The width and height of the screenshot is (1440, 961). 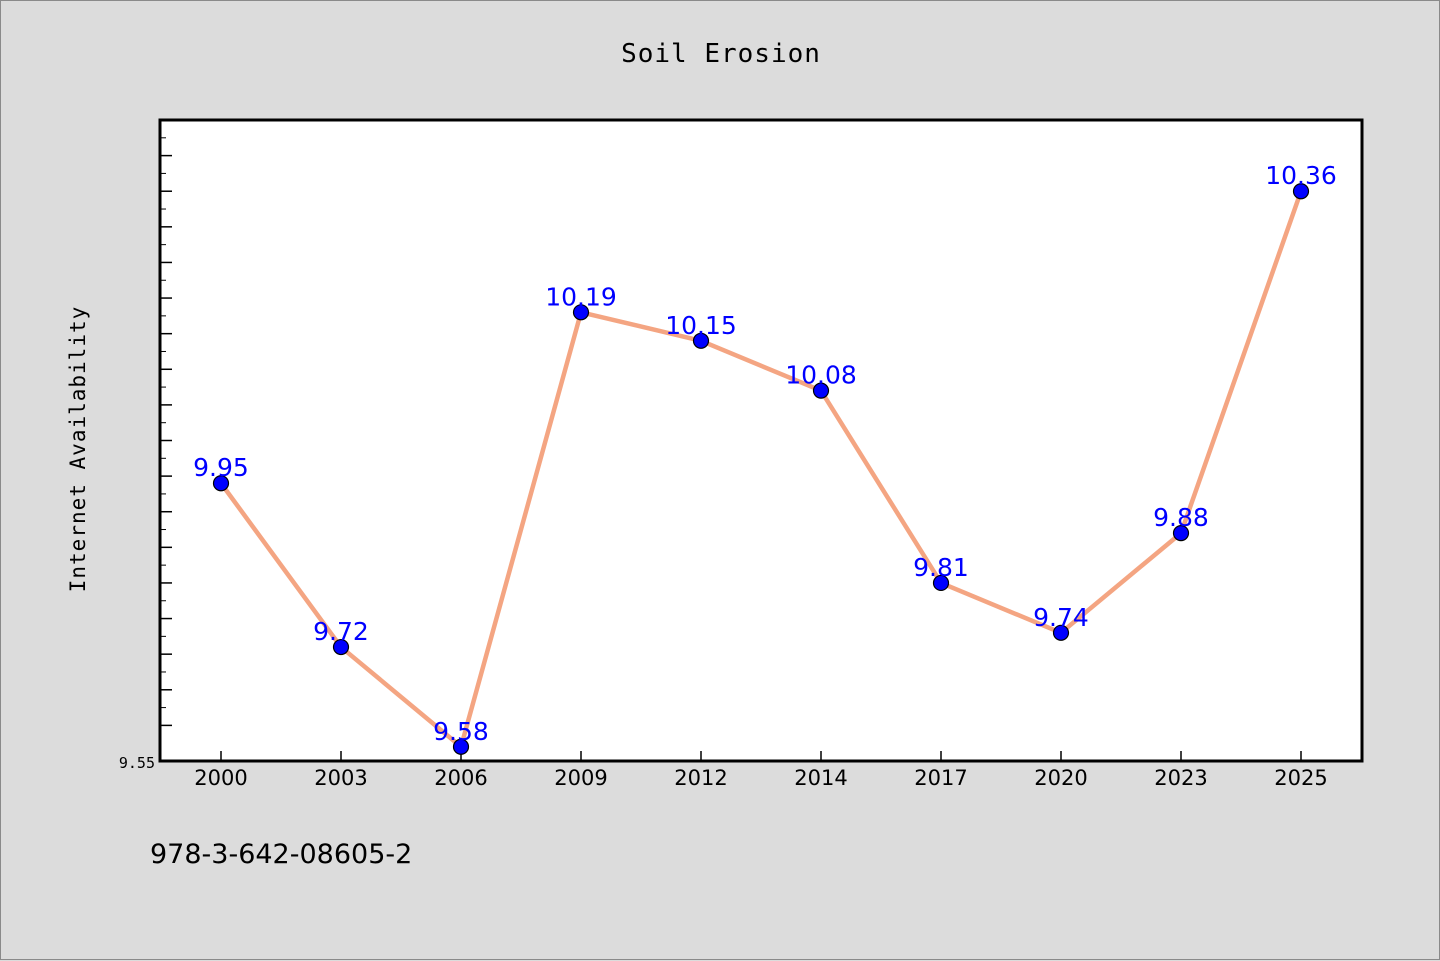 What do you see at coordinates (340, 778) in the screenshot?
I see `x-tick-label: 2003` at bounding box center [340, 778].